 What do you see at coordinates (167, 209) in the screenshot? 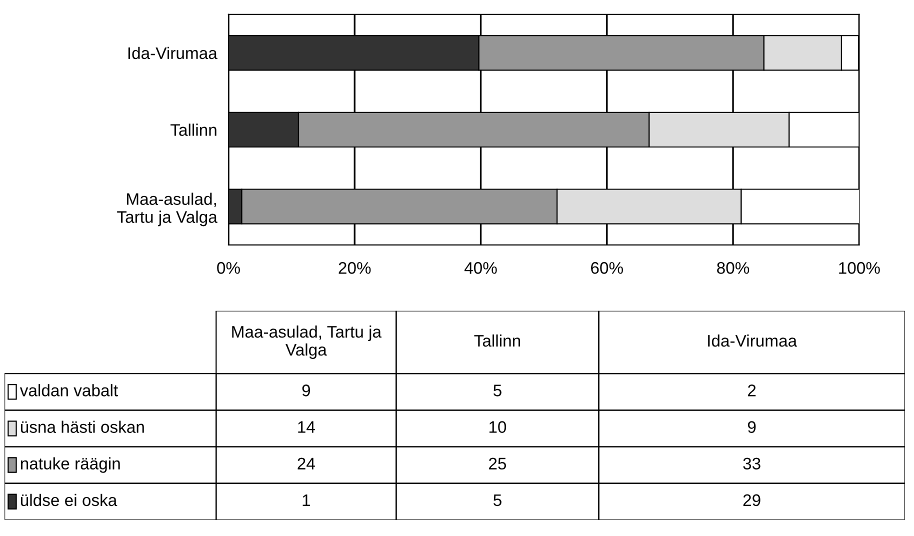
I see `y-tick-label: Maa-asulad, Tartu ja Valga` at bounding box center [167, 209].